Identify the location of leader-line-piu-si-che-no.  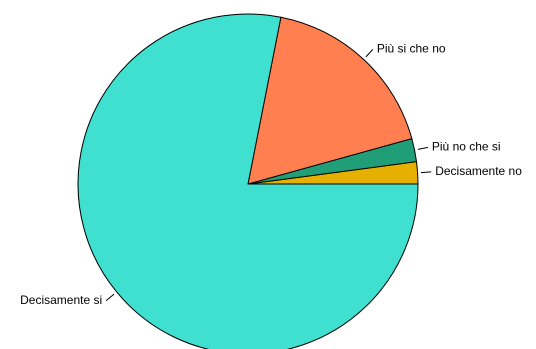
(369, 53).